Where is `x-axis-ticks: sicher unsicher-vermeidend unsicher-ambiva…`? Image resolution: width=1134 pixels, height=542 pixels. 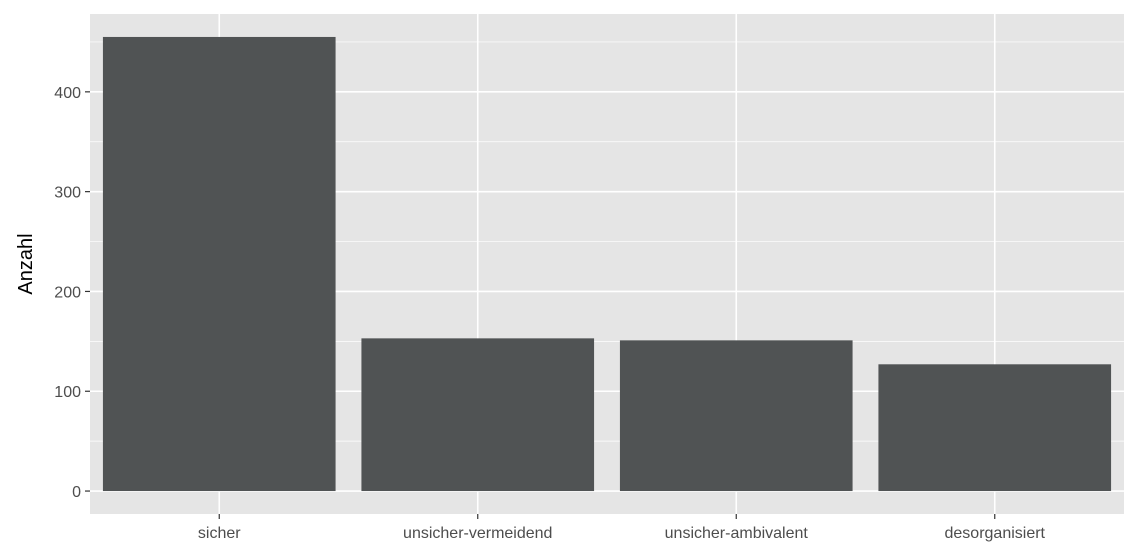 x-axis-ticks: sicher unsicher-vermeidend unsicher-ambiva… is located at coordinates (622, 528).